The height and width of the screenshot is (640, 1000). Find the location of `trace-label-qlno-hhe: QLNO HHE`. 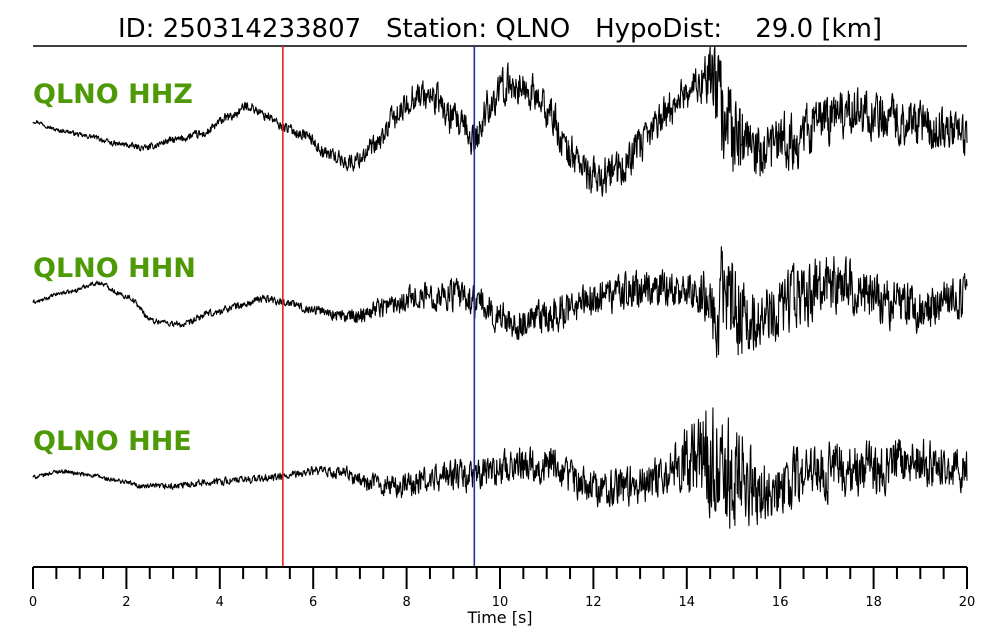

trace-label-qlno-hhe: QLNO HHE is located at coordinates (112, 441).